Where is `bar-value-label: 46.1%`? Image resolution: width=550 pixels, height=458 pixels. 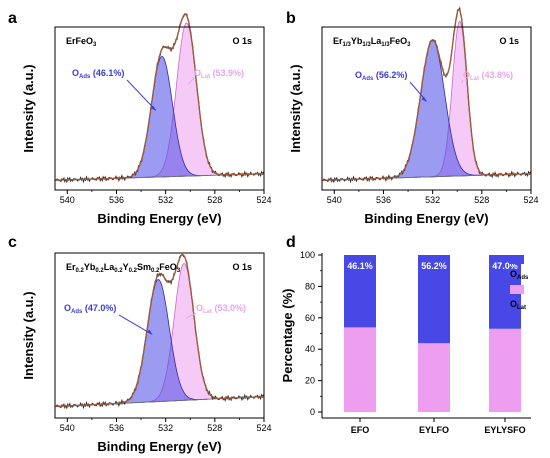 bar-value-label: 46.1% is located at coordinates (360, 266).